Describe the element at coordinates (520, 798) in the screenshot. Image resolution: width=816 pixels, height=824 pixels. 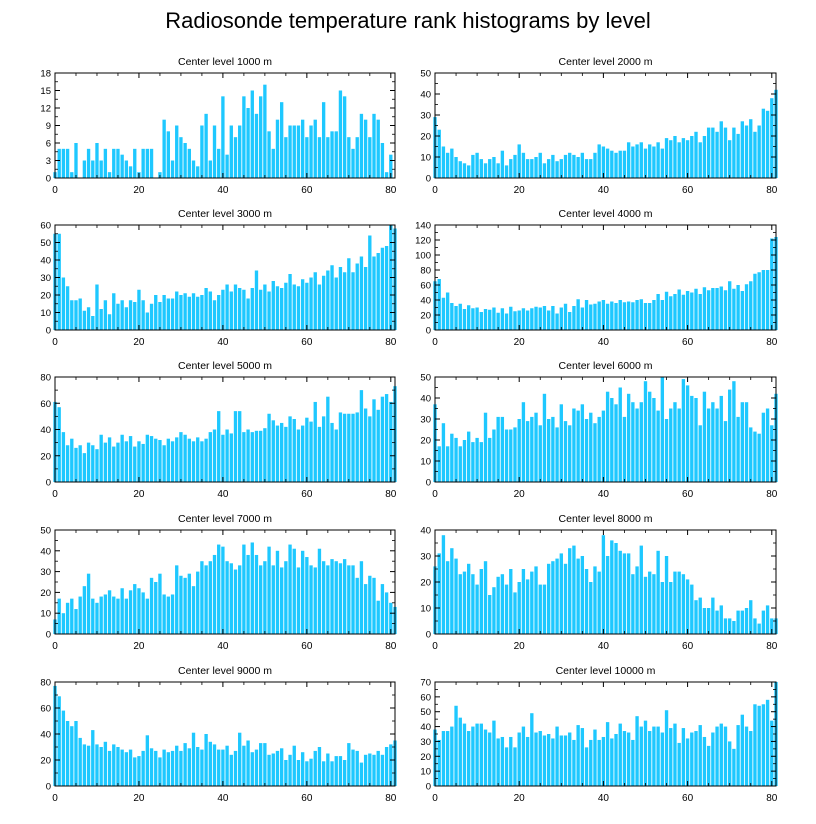
I see `x-tick-label: 20` at that location.